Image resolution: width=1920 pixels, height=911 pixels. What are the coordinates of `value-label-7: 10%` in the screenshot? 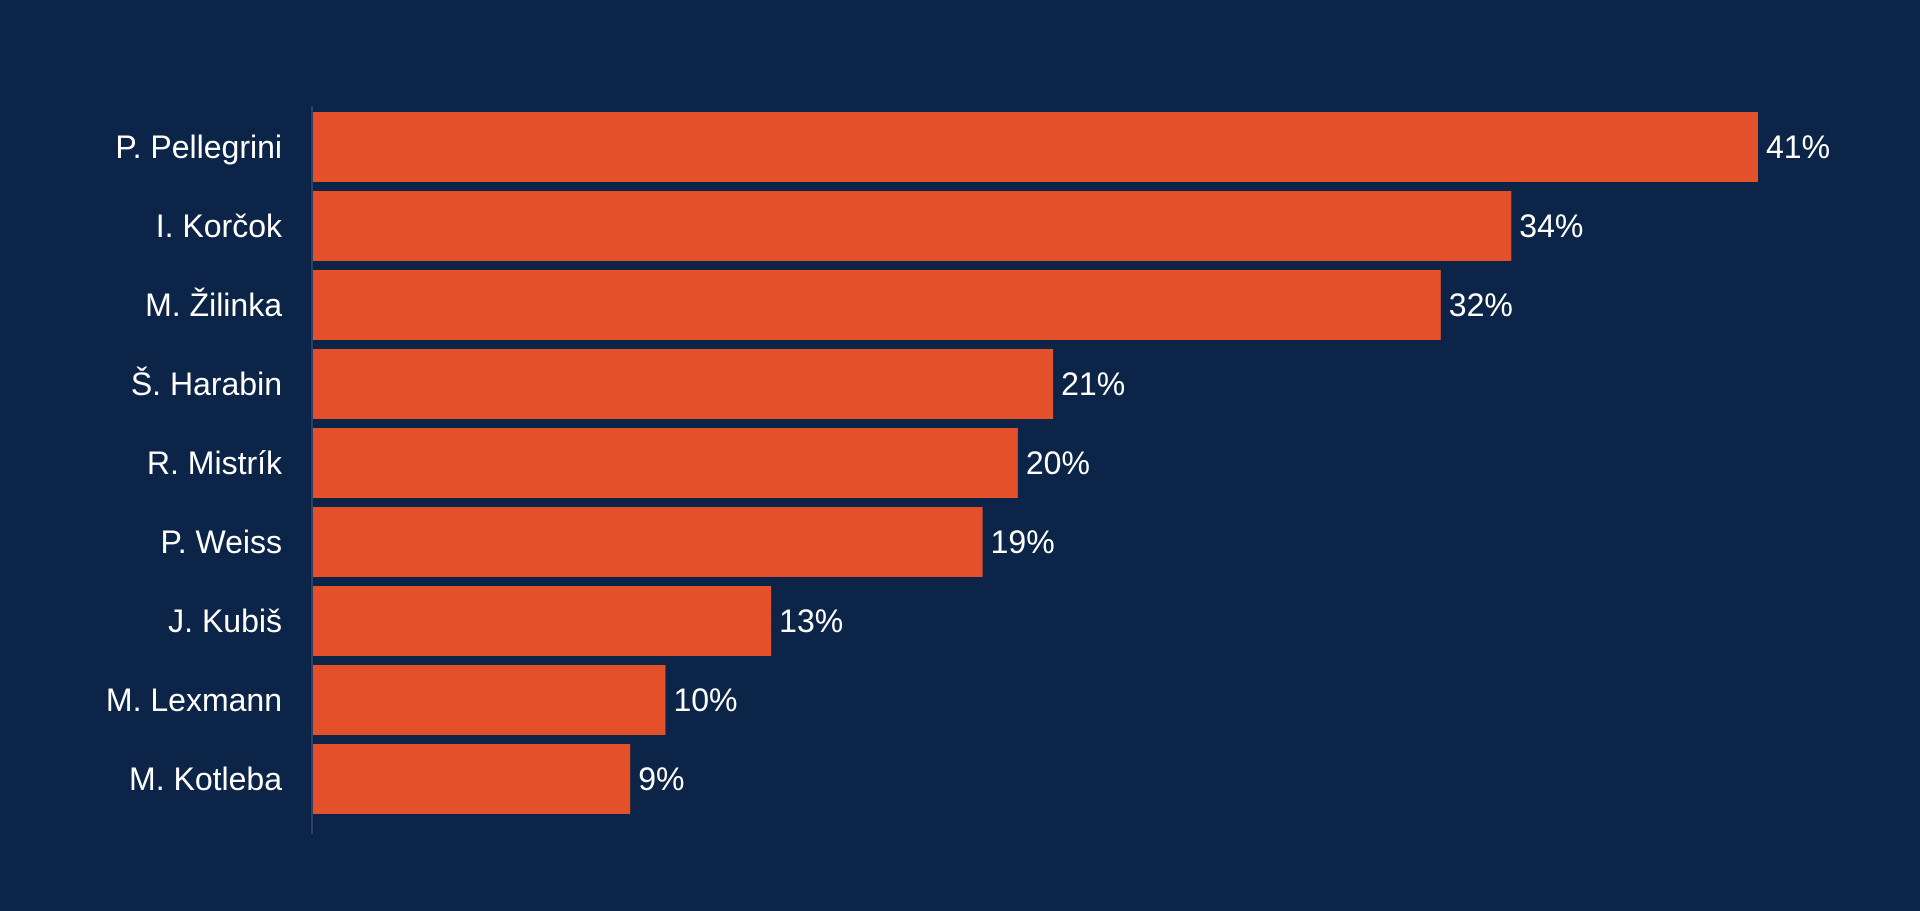 It's located at (705, 700).